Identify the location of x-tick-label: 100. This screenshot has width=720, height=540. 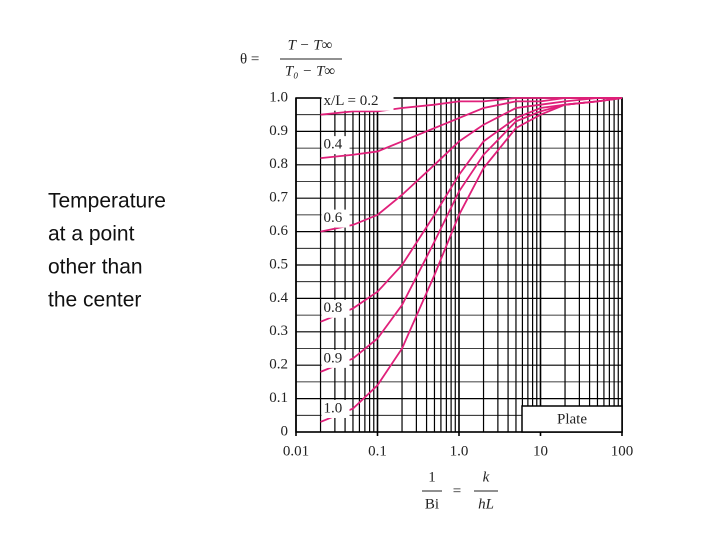
(622, 451).